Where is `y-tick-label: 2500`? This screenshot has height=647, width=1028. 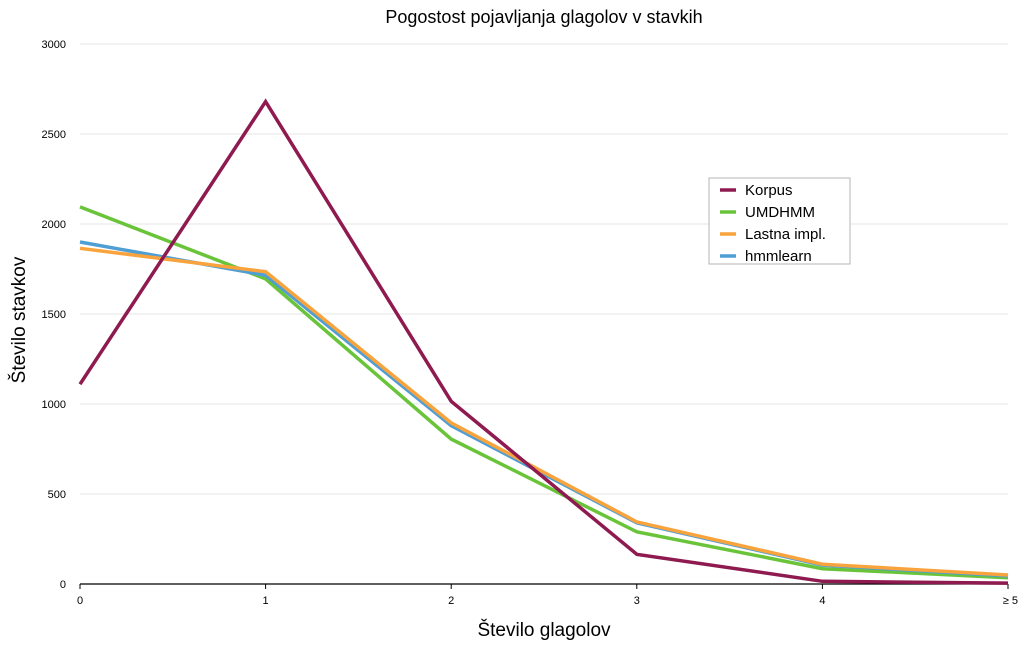
y-tick-label: 2500 is located at coordinates (54, 135).